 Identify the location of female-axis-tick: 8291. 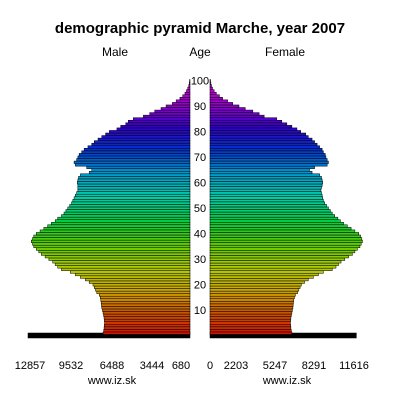
(314, 366).